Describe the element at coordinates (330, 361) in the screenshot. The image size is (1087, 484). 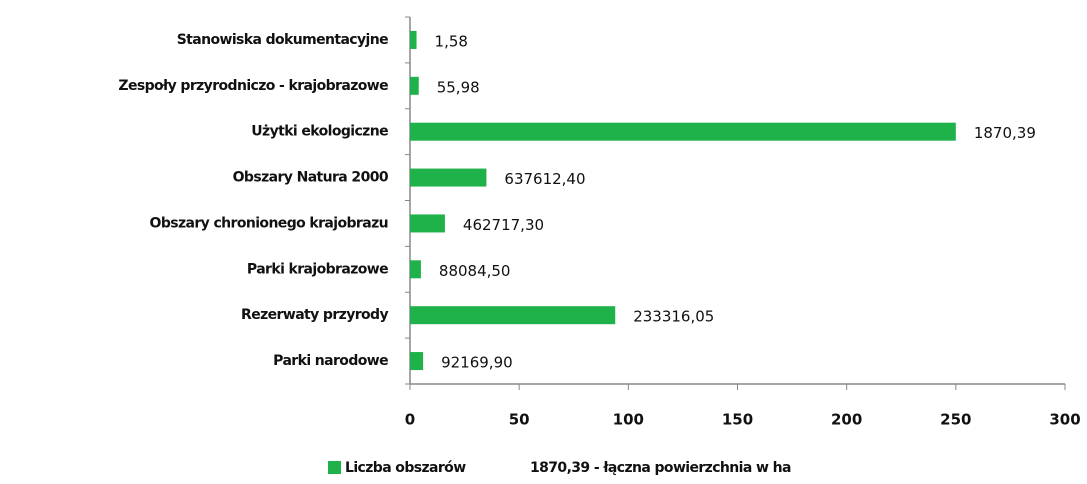
I see `y-tick-label: Parki narodowe` at that location.